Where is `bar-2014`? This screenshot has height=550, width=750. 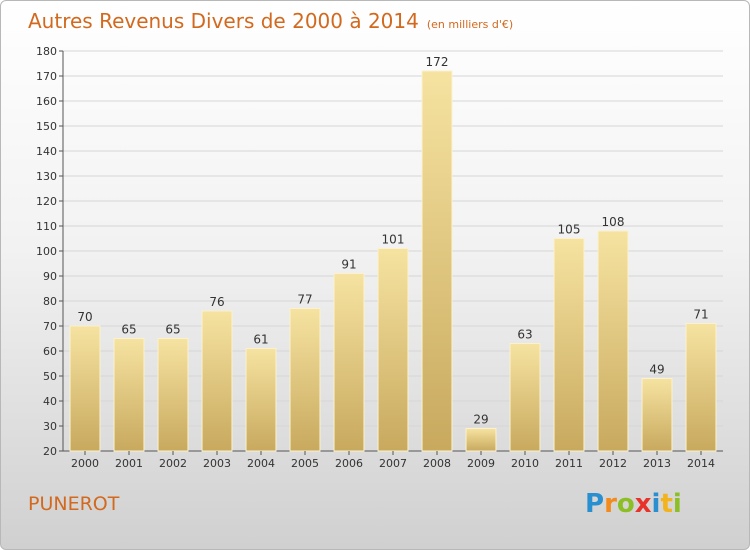
bar-2014 is located at coordinates (701, 387).